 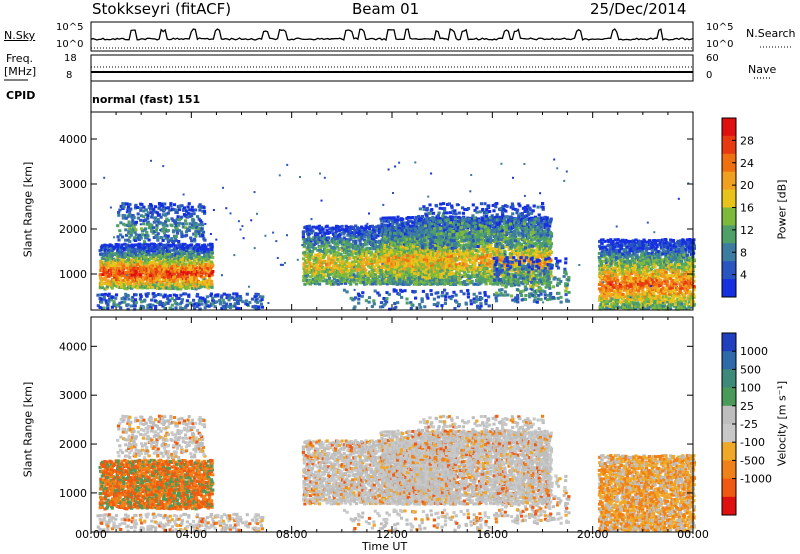 I want to click on nave-label: Nave, so click(x=762, y=69).